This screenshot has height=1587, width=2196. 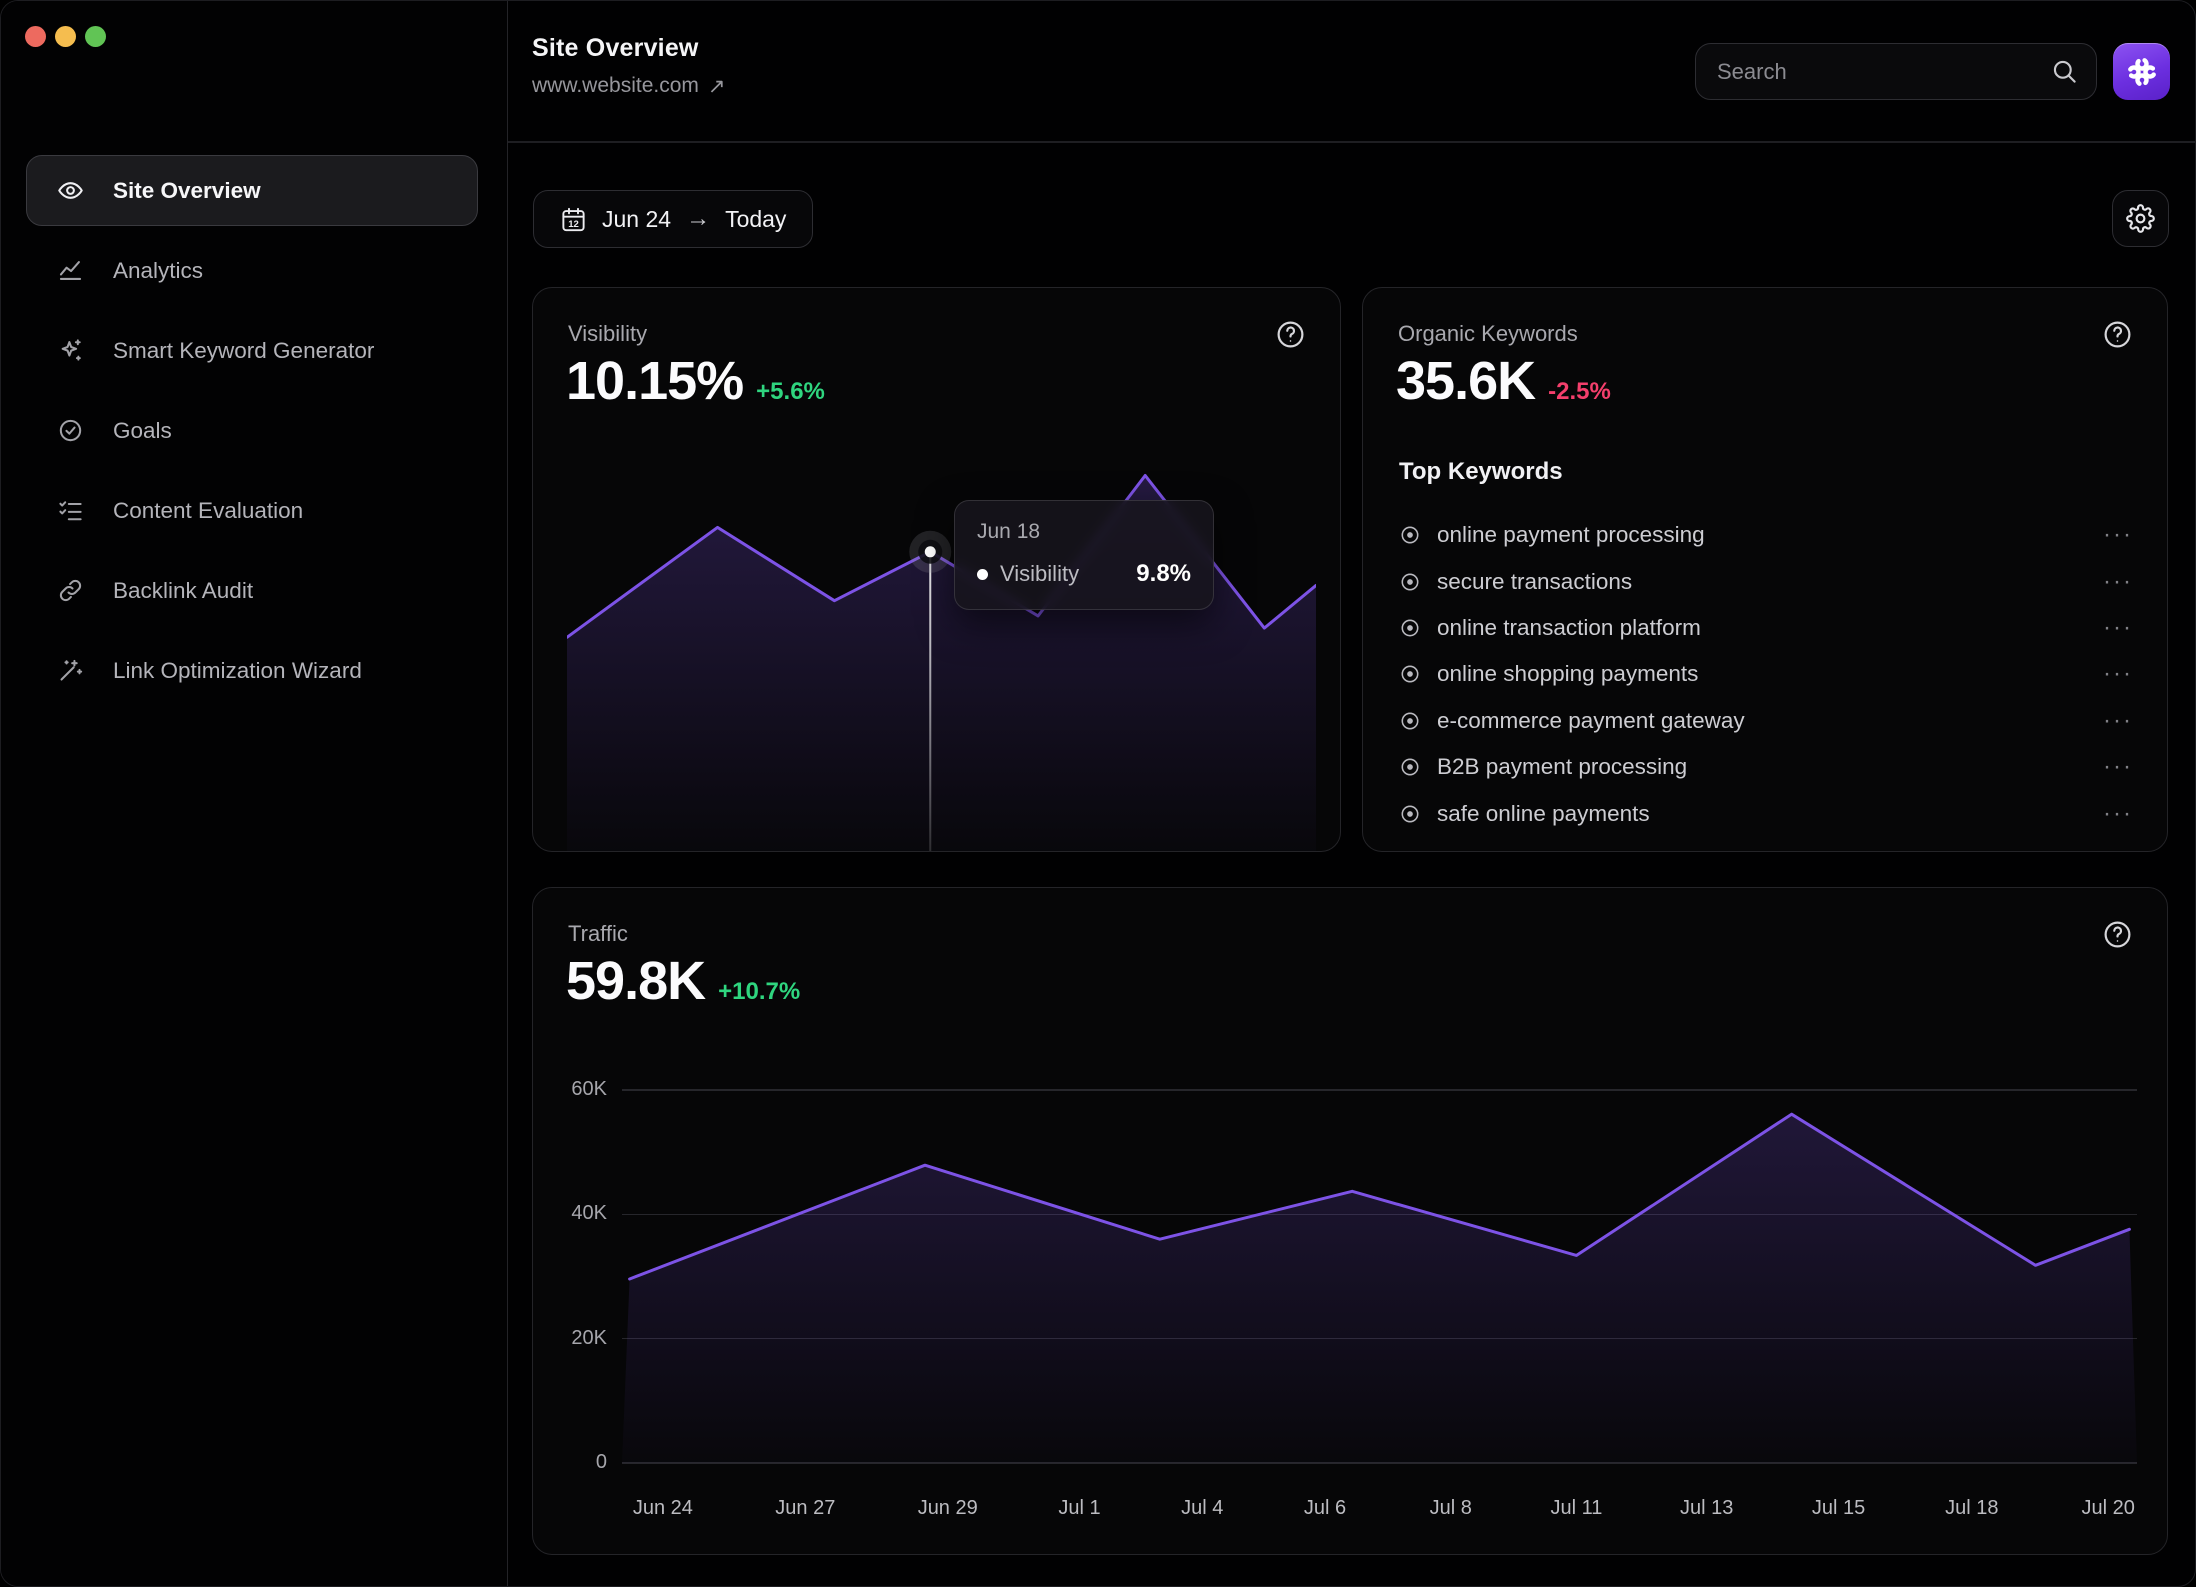 What do you see at coordinates (1707, 1508) in the screenshot?
I see `x-tick-label: Jul 13` at bounding box center [1707, 1508].